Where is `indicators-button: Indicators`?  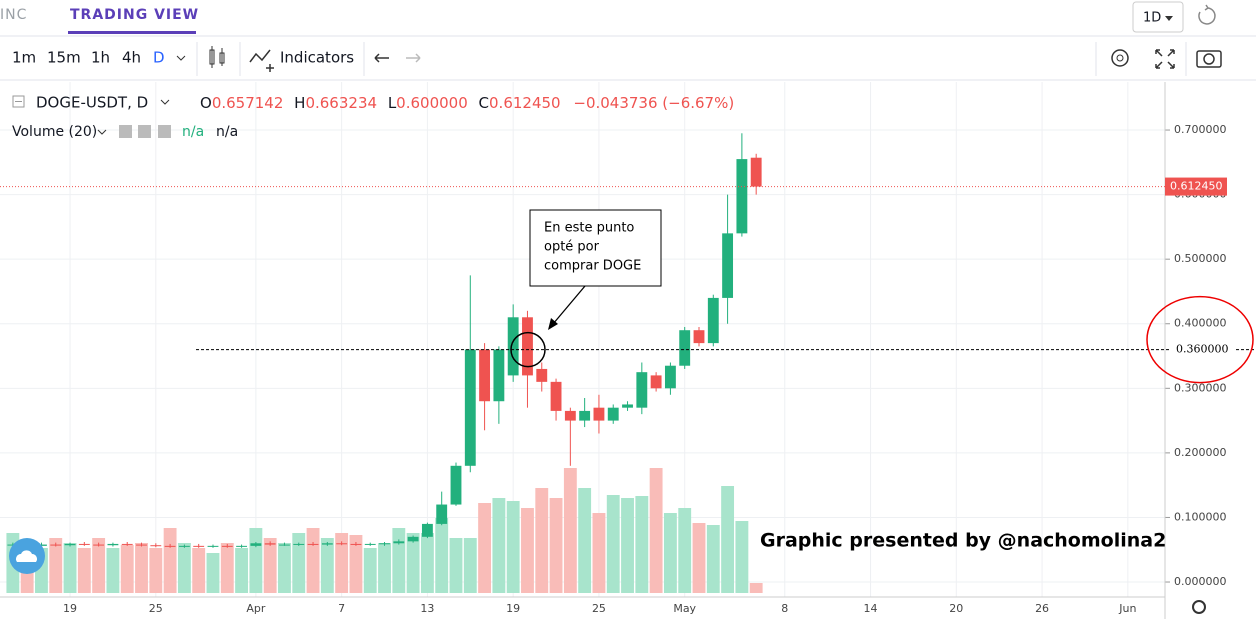
indicators-button: Indicators is located at coordinates (317, 58).